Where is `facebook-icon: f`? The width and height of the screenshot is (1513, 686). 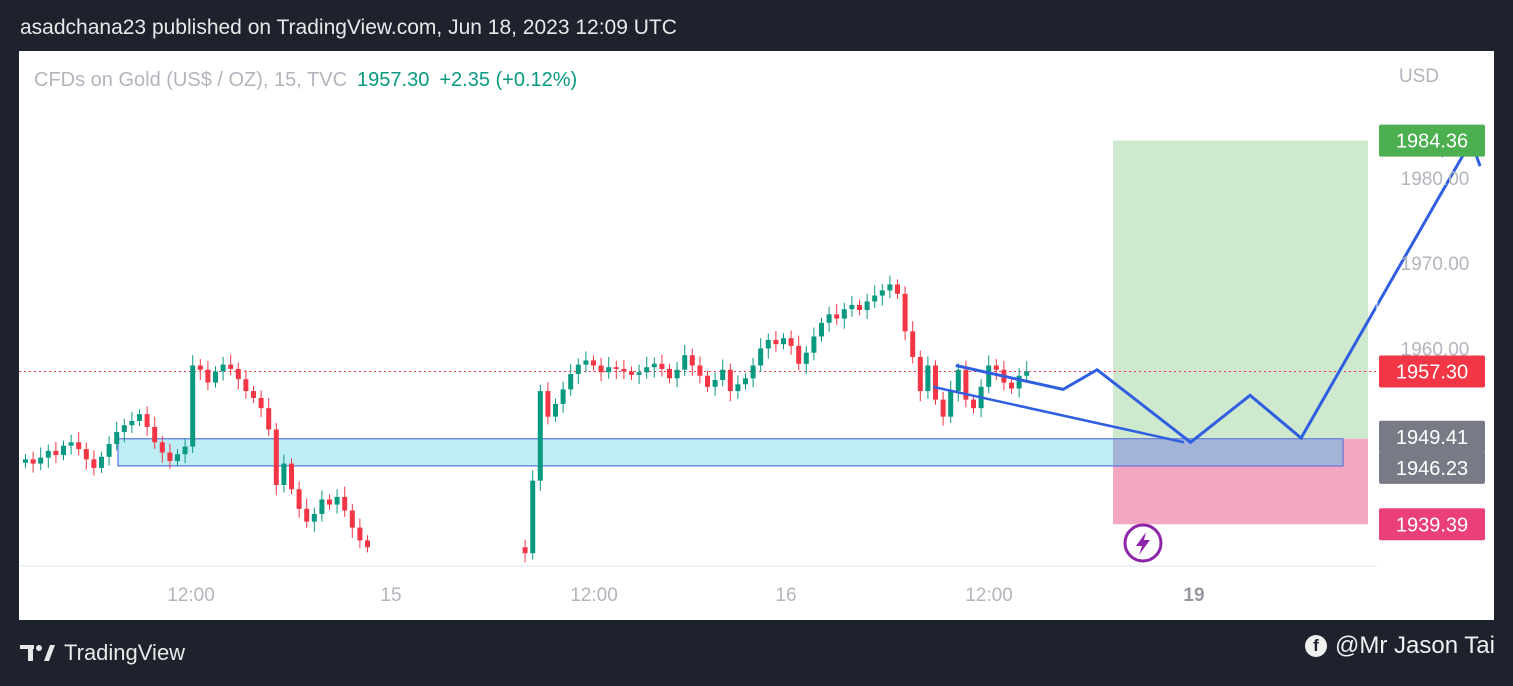 facebook-icon: f is located at coordinates (1316, 646).